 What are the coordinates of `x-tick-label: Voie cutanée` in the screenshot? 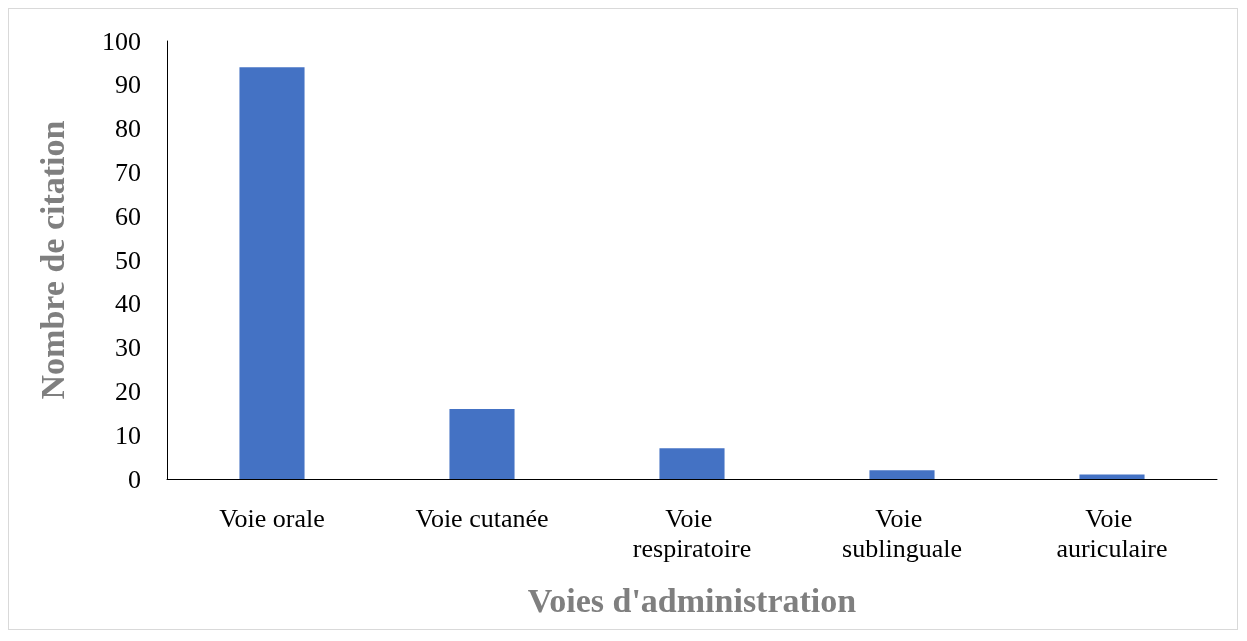 It's located at (482, 518).